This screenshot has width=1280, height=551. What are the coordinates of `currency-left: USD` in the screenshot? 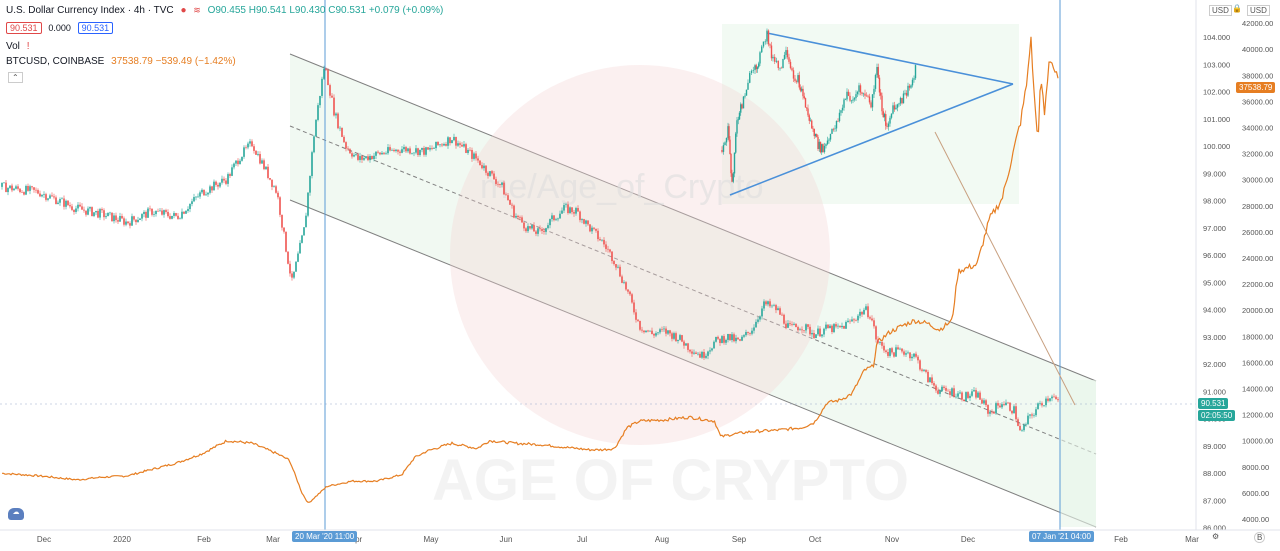 It's located at (1220, 10).